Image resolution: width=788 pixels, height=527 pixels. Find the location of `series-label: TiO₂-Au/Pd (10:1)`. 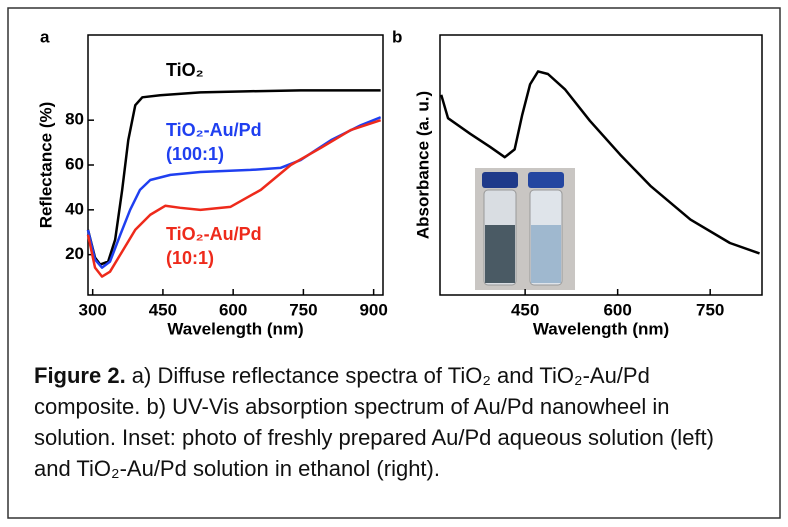

series-label: TiO₂-Au/Pd (10:1) is located at coordinates (214, 246).